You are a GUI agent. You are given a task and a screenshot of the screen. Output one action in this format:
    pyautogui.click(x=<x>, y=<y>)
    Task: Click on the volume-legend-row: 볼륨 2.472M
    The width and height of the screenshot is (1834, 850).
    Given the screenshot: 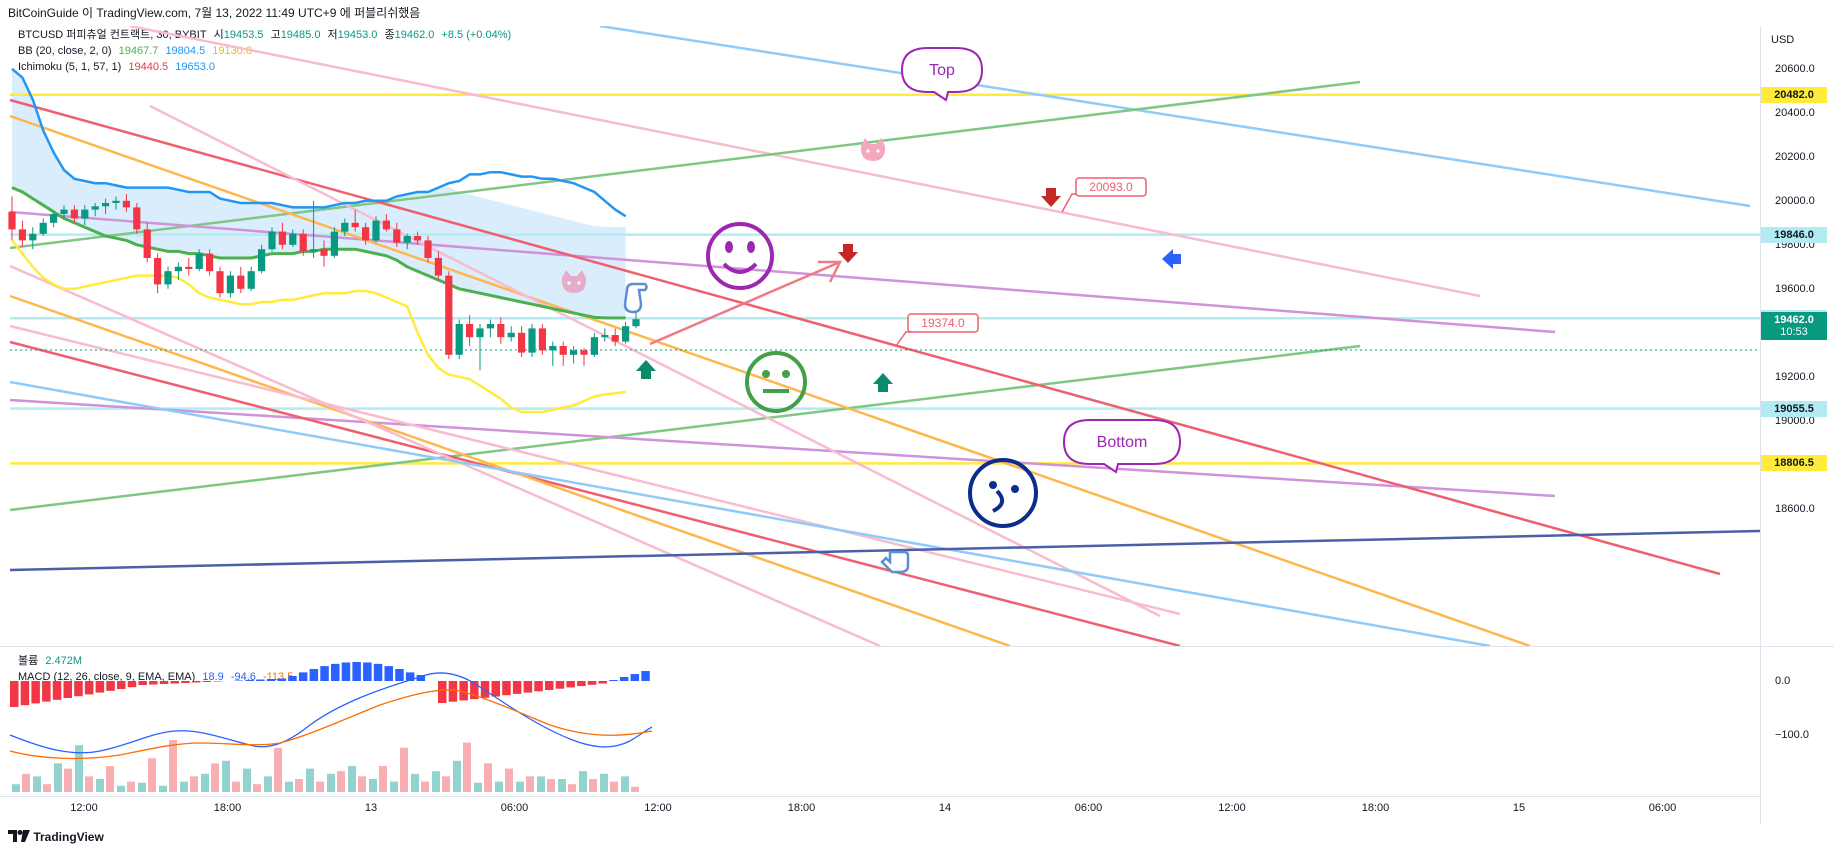 What is the action you would take?
    pyautogui.click(x=157, y=661)
    